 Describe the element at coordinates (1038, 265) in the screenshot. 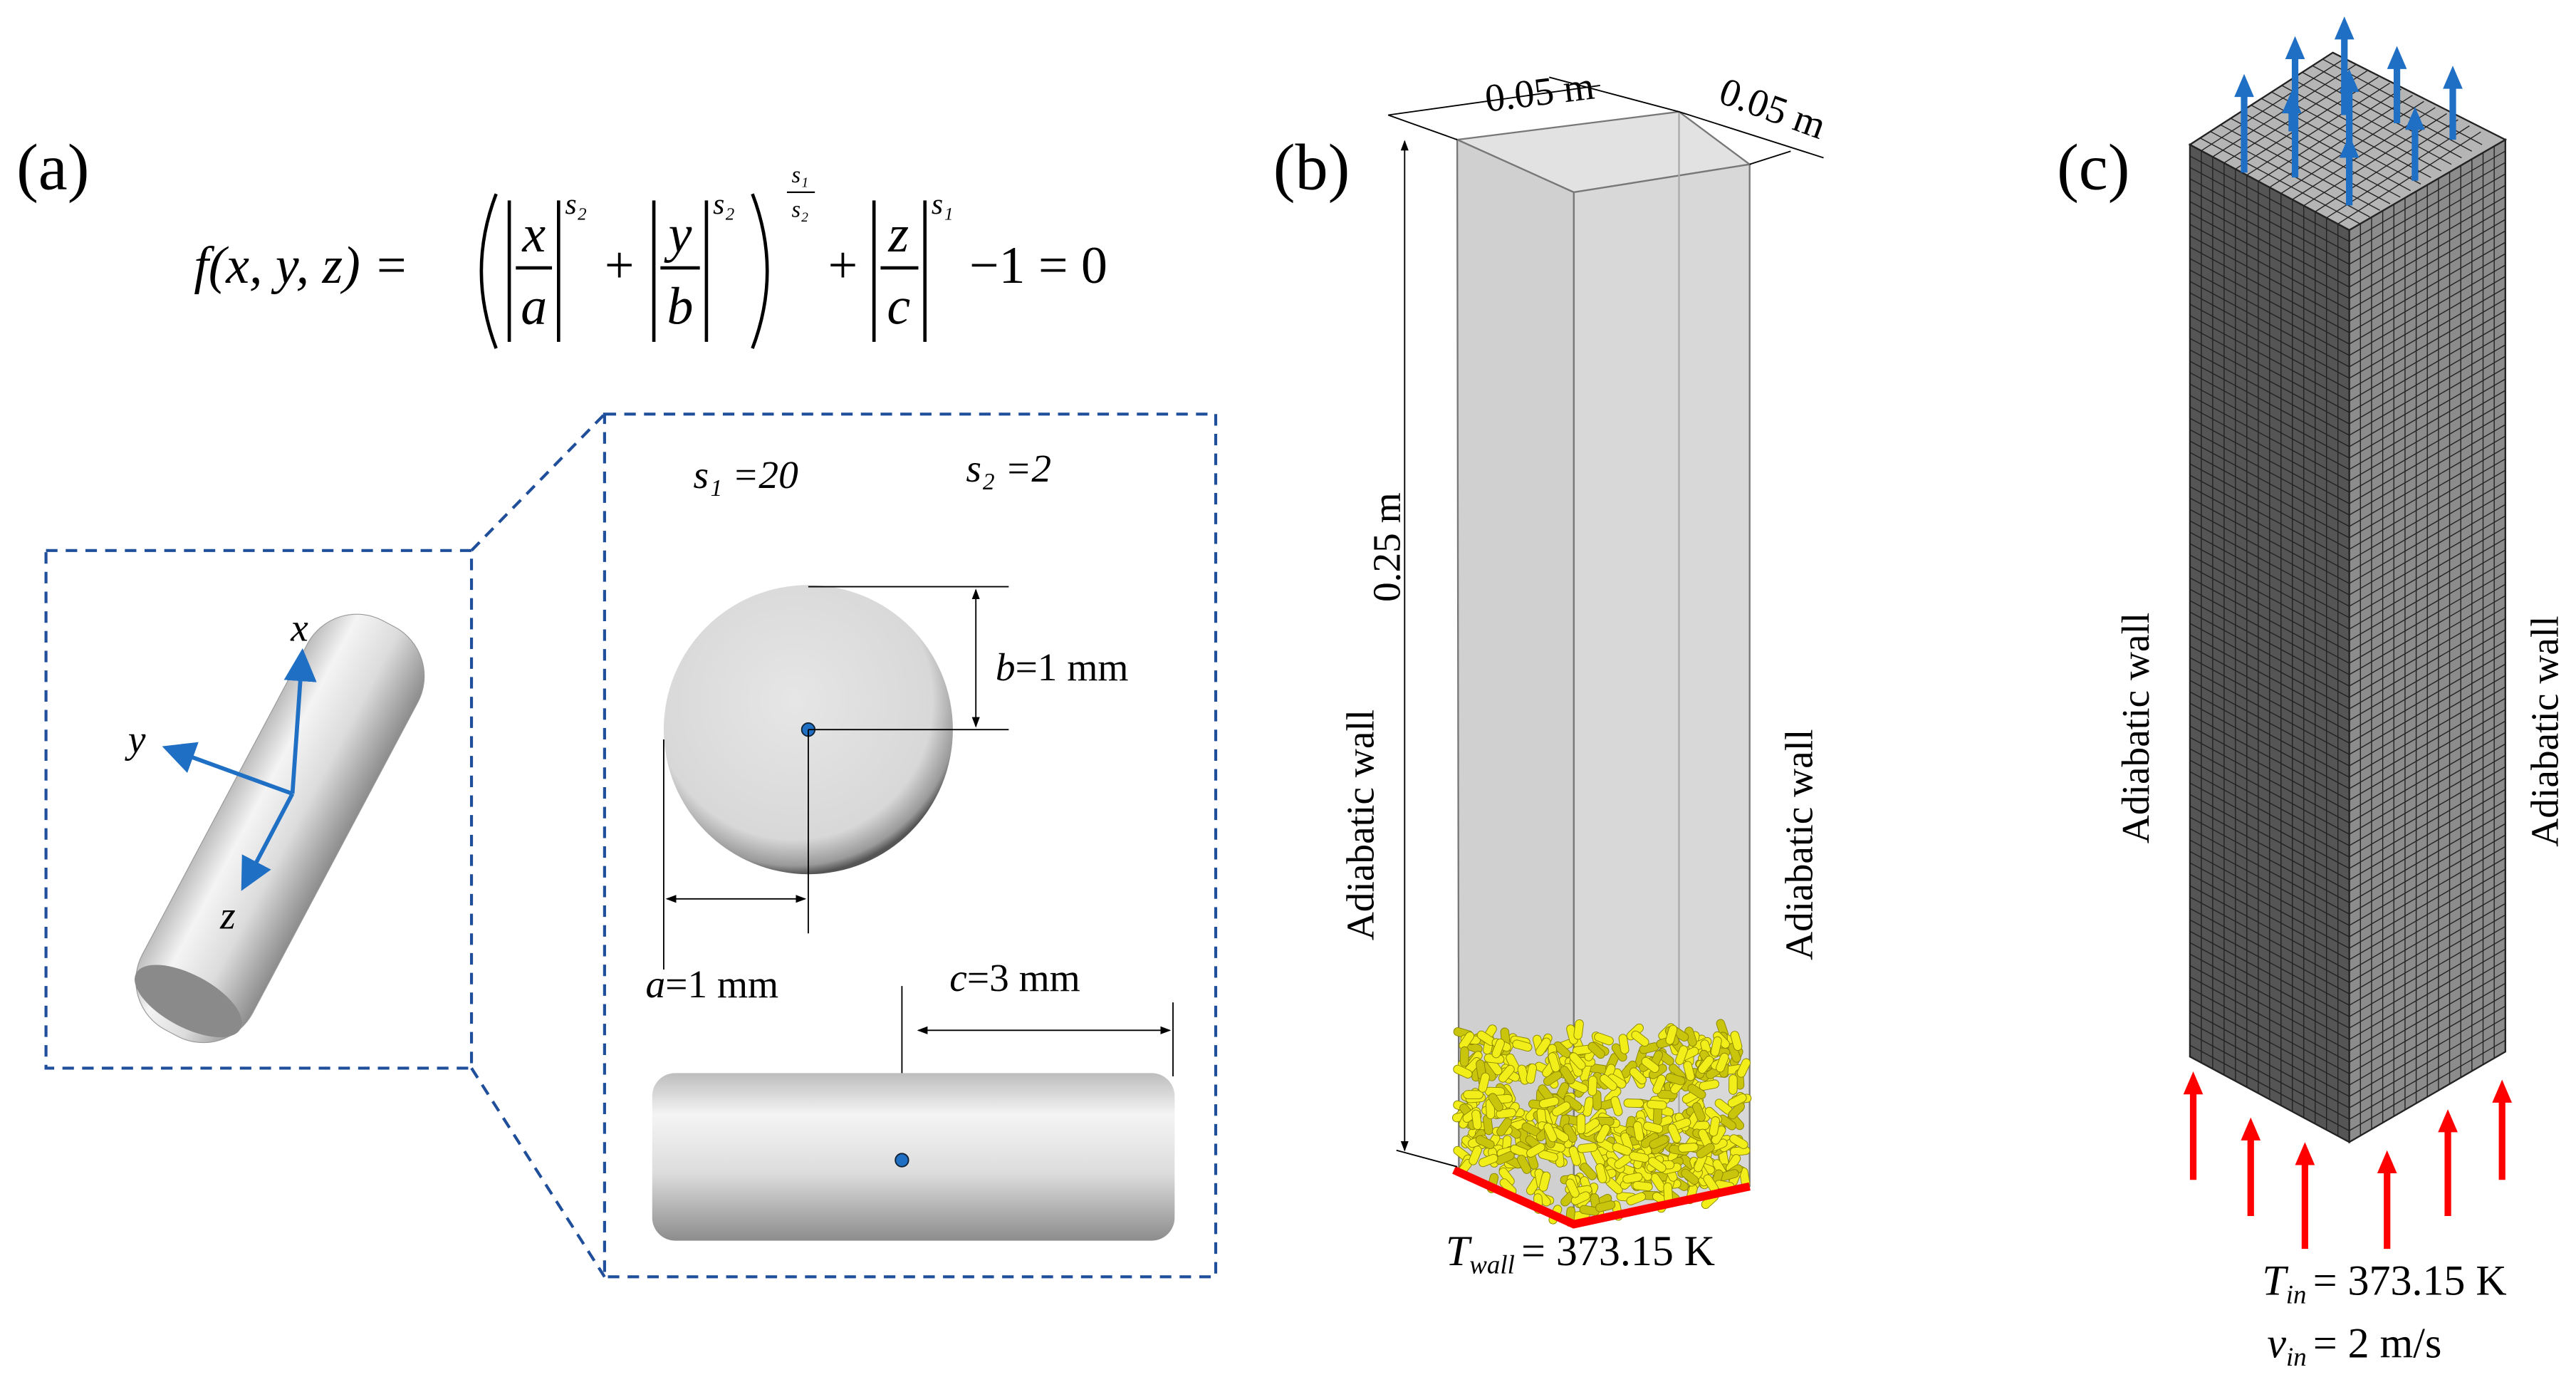

I see `eq-rhs: −1 = 0` at that location.